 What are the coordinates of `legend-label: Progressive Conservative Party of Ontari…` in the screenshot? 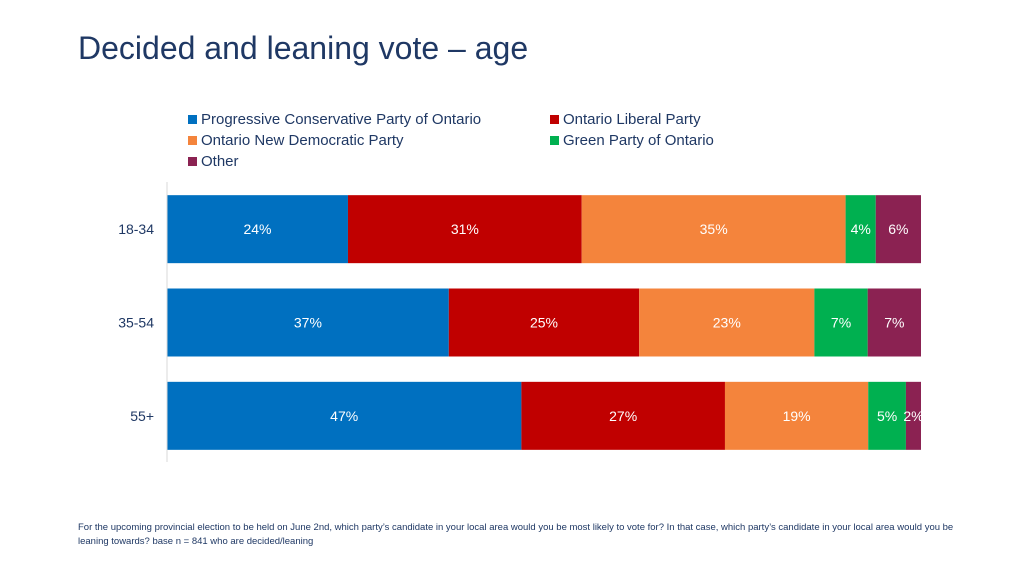 It's located at (341, 119).